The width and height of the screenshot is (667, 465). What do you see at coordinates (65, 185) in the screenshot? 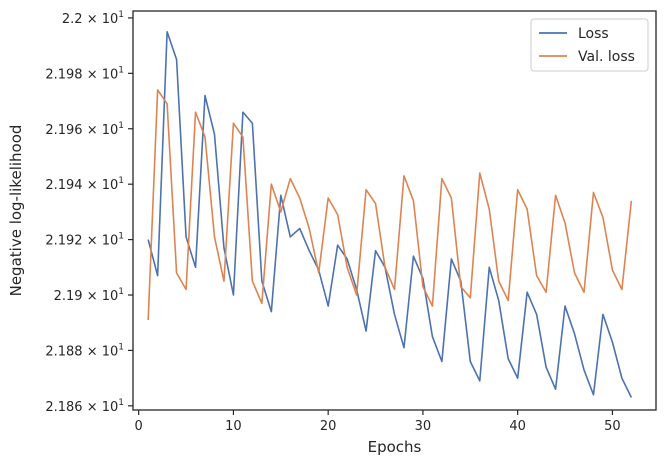
I see `y-tick-mantissa: 2.194` at bounding box center [65, 185].